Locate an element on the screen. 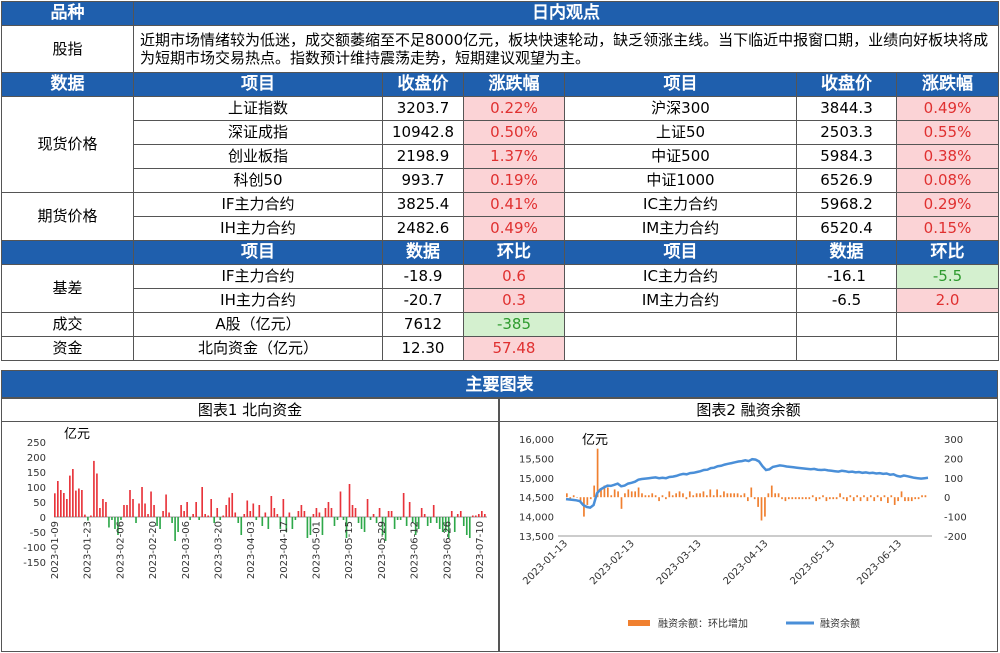  chart2-xtick-label: 2023-06-13 is located at coordinates (879, 562).